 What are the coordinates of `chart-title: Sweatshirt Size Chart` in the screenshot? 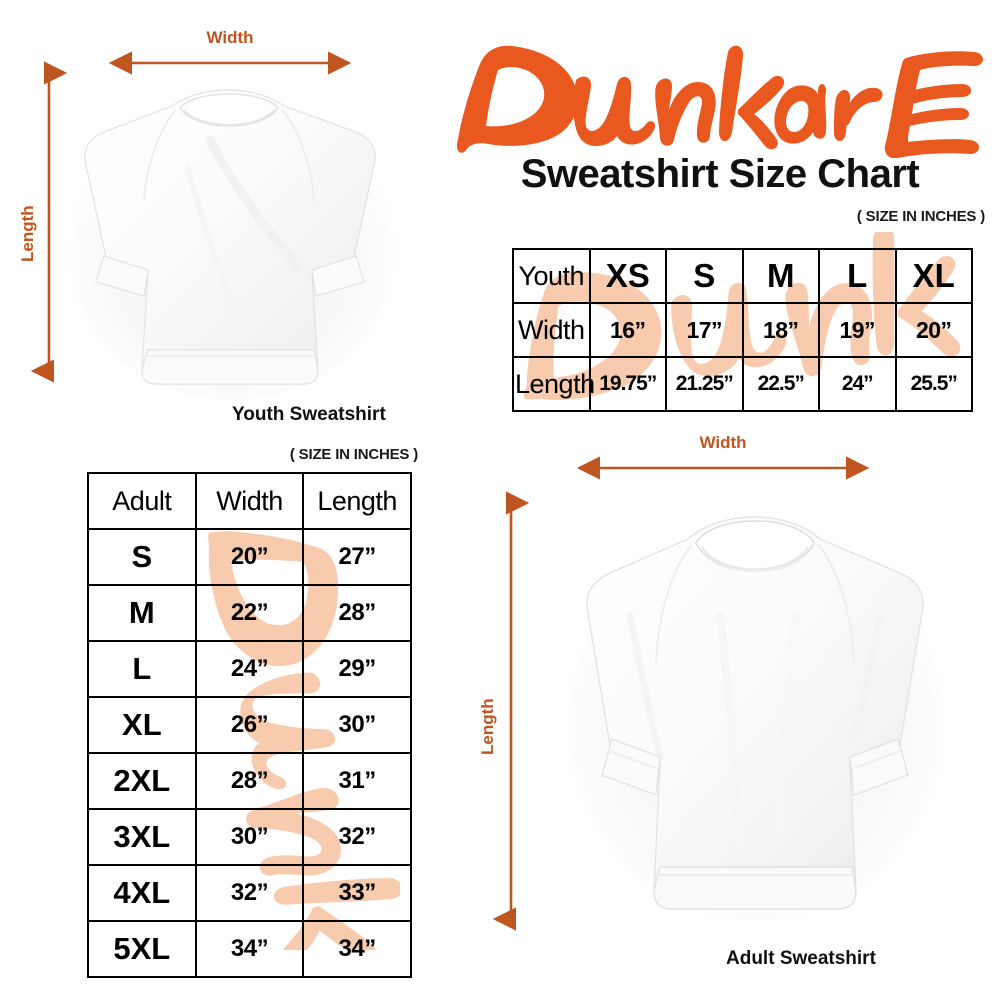 It's located at (720, 174).